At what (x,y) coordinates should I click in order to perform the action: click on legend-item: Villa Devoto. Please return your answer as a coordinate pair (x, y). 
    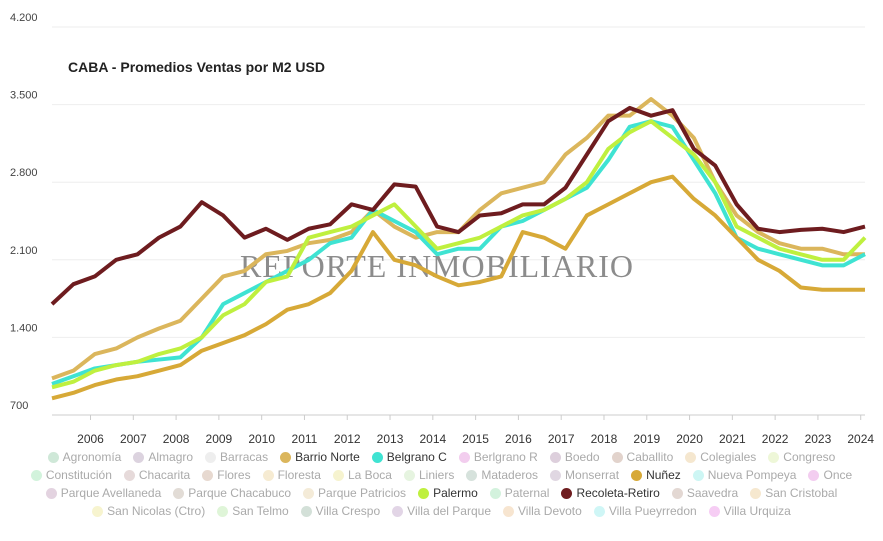
    Looking at the image, I should click on (542, 511).